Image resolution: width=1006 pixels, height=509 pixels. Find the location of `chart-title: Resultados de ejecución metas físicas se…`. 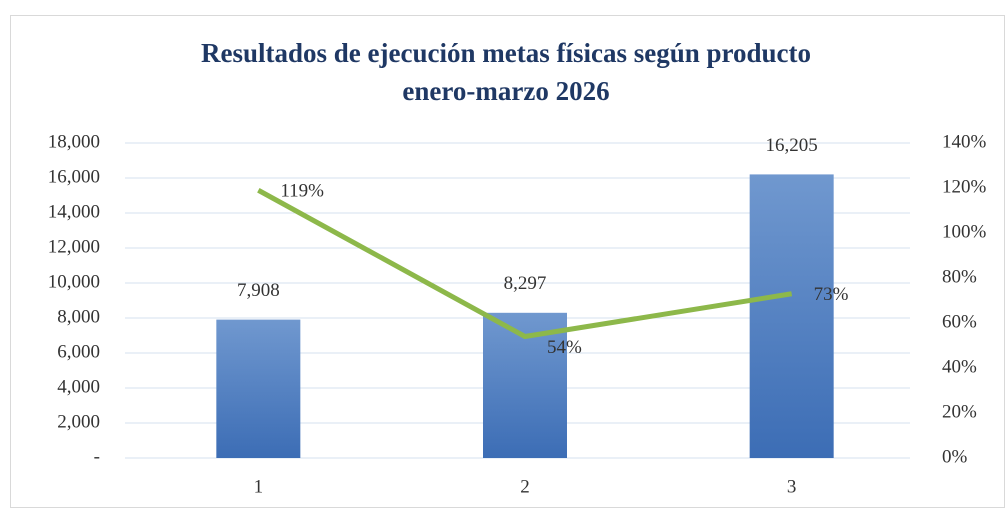

chart-title: Resultados de ejecución metas físicas se… is located at coordinates (506, 53).